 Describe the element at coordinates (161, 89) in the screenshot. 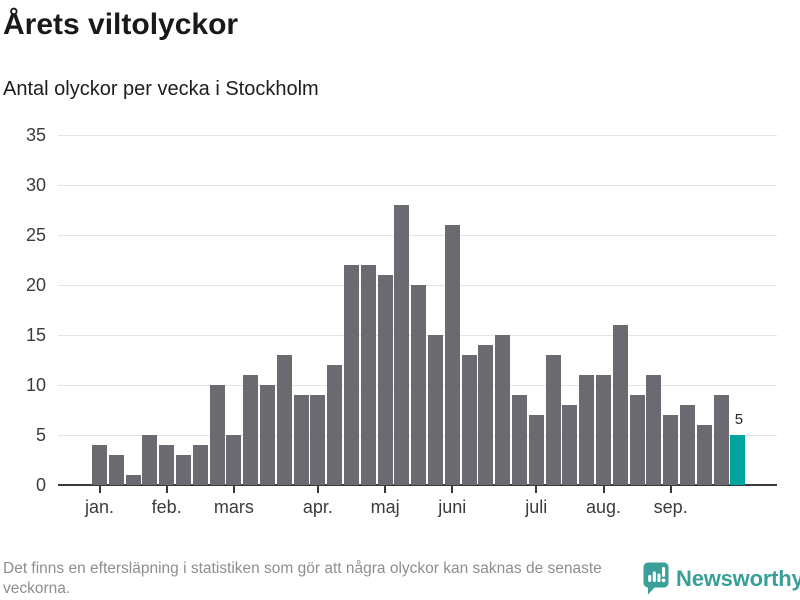

I see `page-subtitle: Antal olyckor per vecka i Stockholm` at that location.